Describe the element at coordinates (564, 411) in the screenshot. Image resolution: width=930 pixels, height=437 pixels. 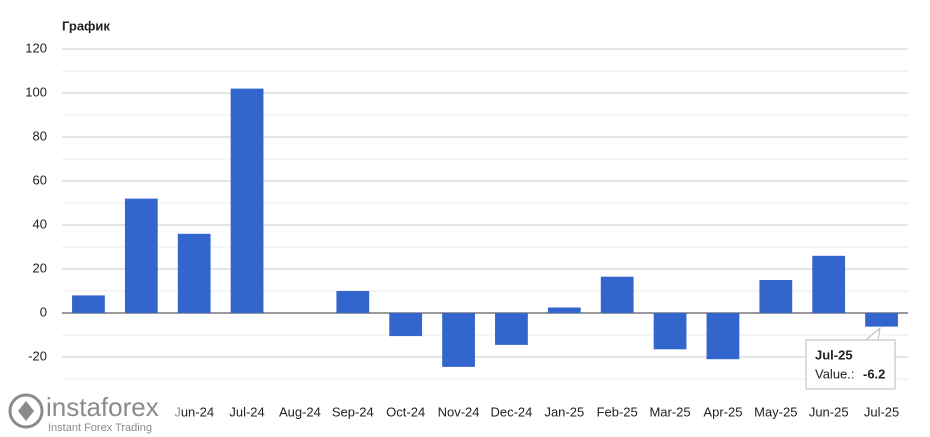
I see `x-tick-label: Jan-25` at that location.